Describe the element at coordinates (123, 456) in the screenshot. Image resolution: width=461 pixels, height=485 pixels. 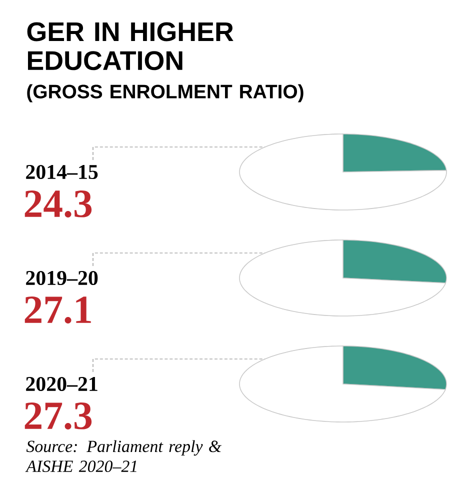
I see `source-note: Source: Parliament reply & AISHE 2020–21` at that location.